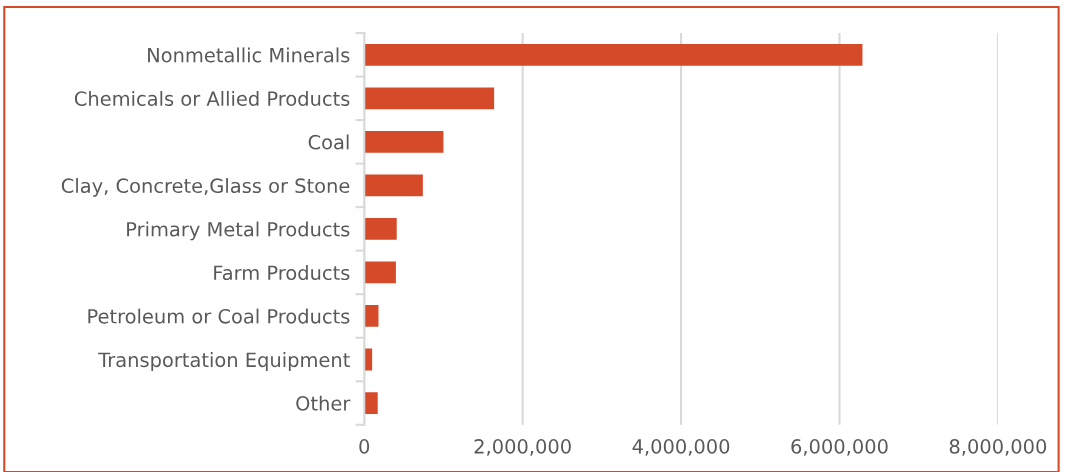 The height and width of the screenshot is (472, 1065). What do you see at coordinates (282, 273) in the screenshot?
I see `y-tick-label: Farm Products` at bounding box center [282, 273].